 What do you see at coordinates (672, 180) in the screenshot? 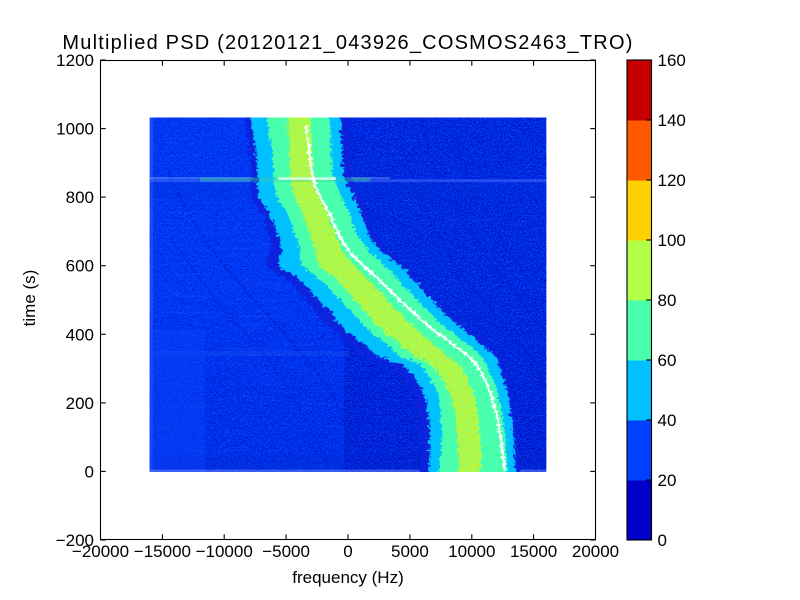
I see `svg-text: 120` at bounding box center [672, 180].